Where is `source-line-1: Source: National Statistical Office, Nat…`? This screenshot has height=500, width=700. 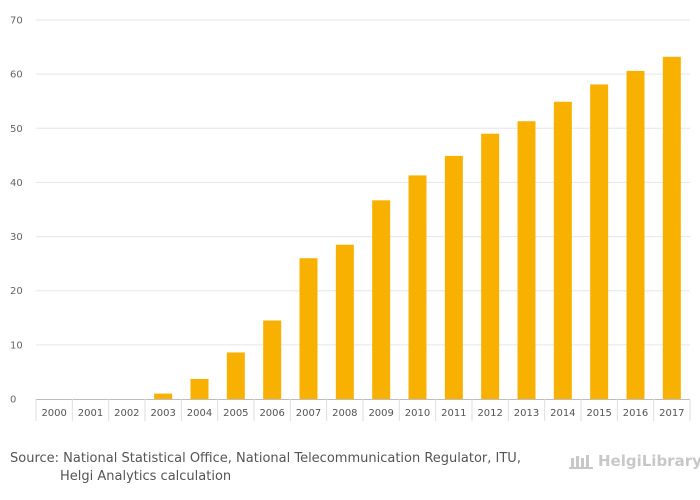
source-line-1: Source: National Statistical Office, Nat… is located at coordinates (265, 458).